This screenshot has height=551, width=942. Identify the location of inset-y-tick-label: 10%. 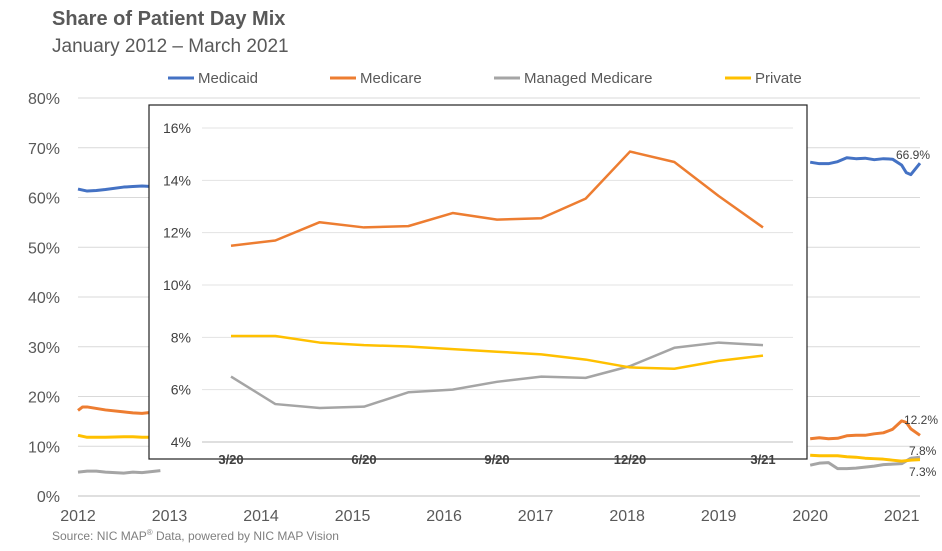
(177, 285).